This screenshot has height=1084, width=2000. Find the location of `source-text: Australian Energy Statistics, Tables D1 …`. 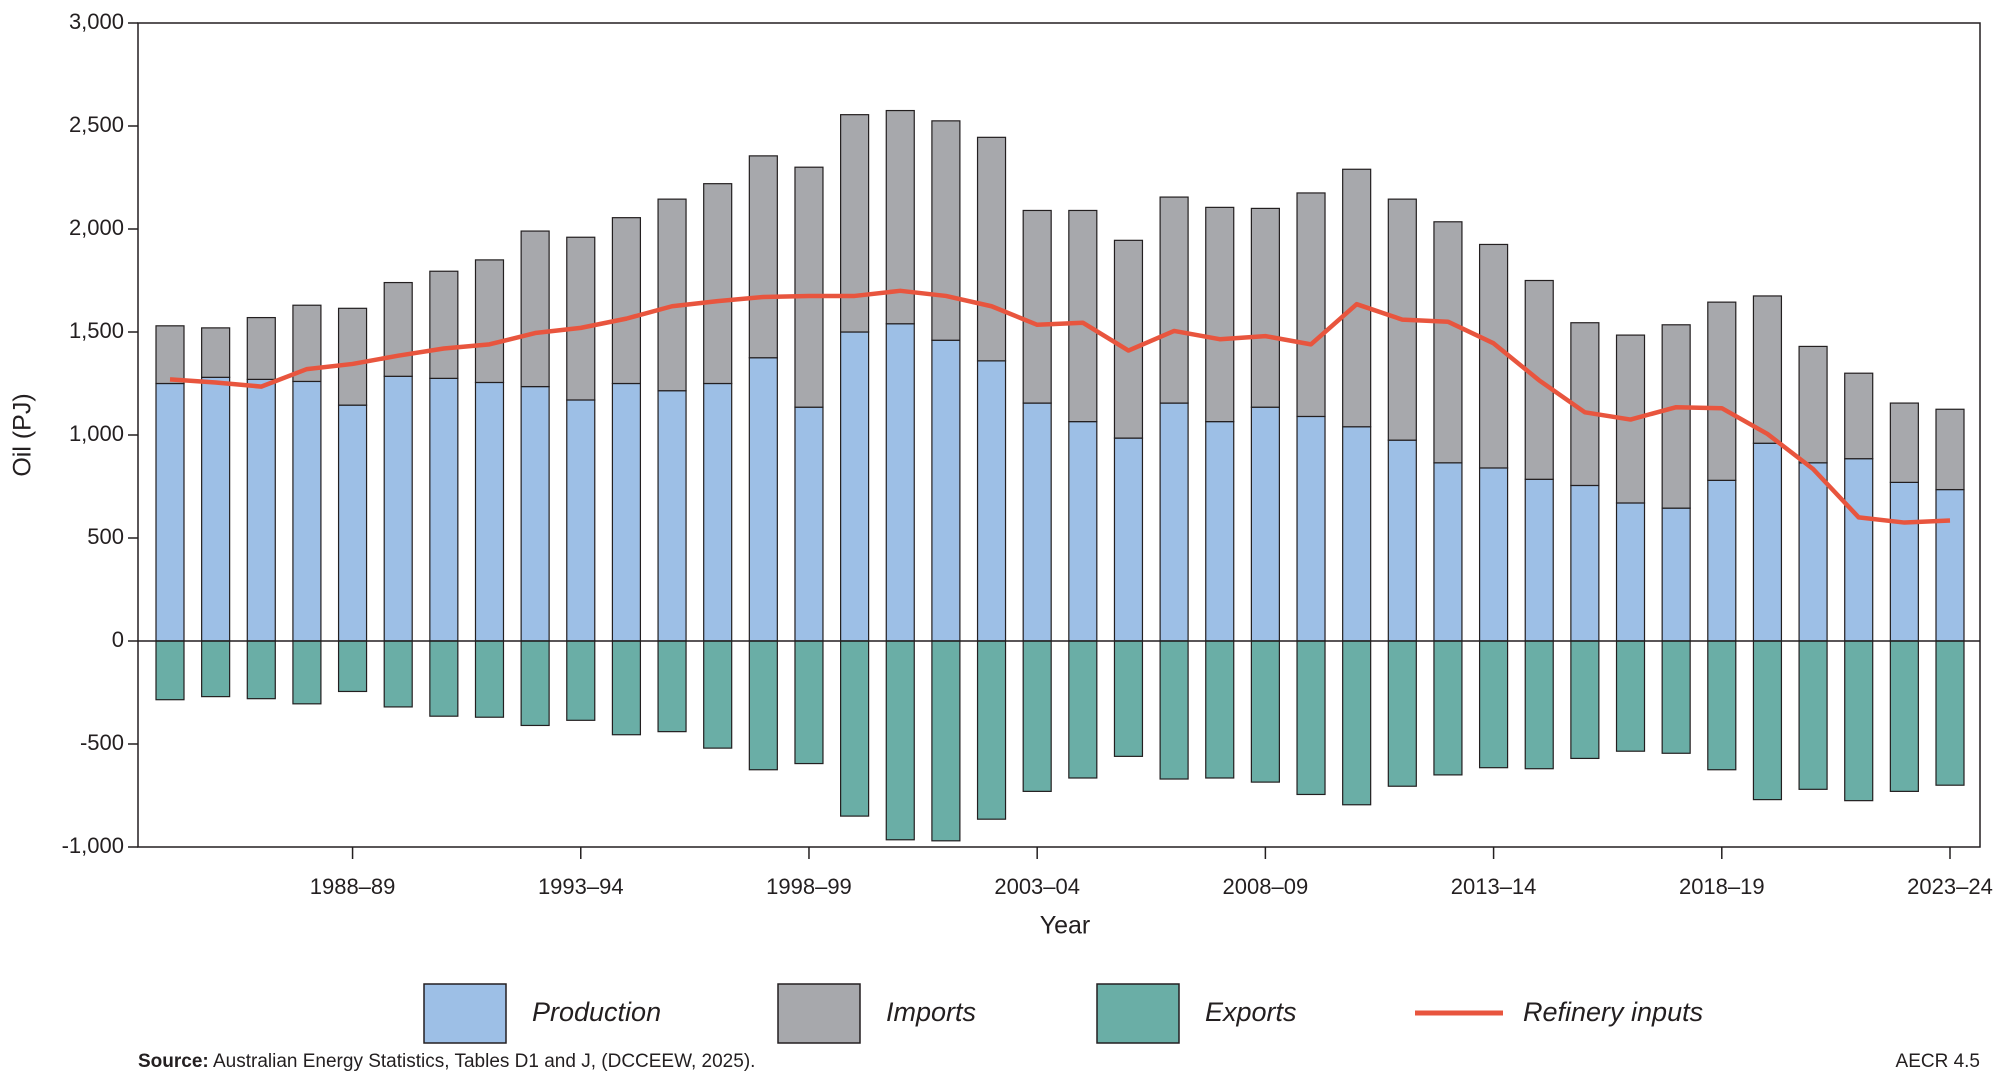

source-text: Australian Energy Statistics, Tables D1 … is located at coordinates (484, 1061).